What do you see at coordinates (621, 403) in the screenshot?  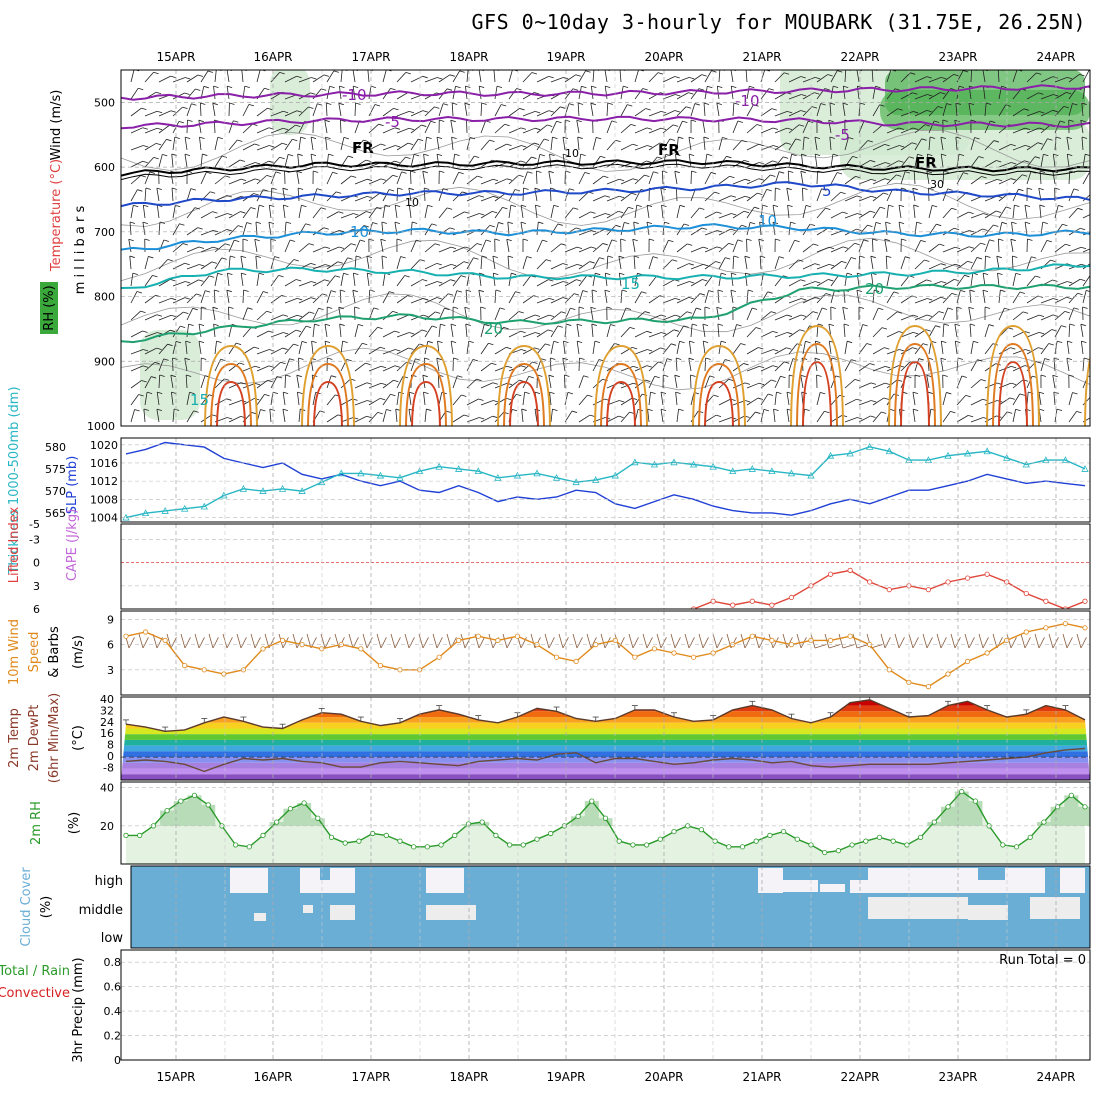 I see `warm-contour` at bounding box center [621, 403].